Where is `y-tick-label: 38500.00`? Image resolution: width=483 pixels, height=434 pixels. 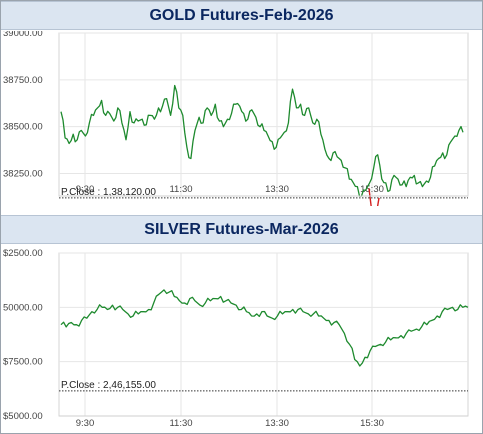 y-tick-label: 38500.00 is located at coordinates (23, 127).